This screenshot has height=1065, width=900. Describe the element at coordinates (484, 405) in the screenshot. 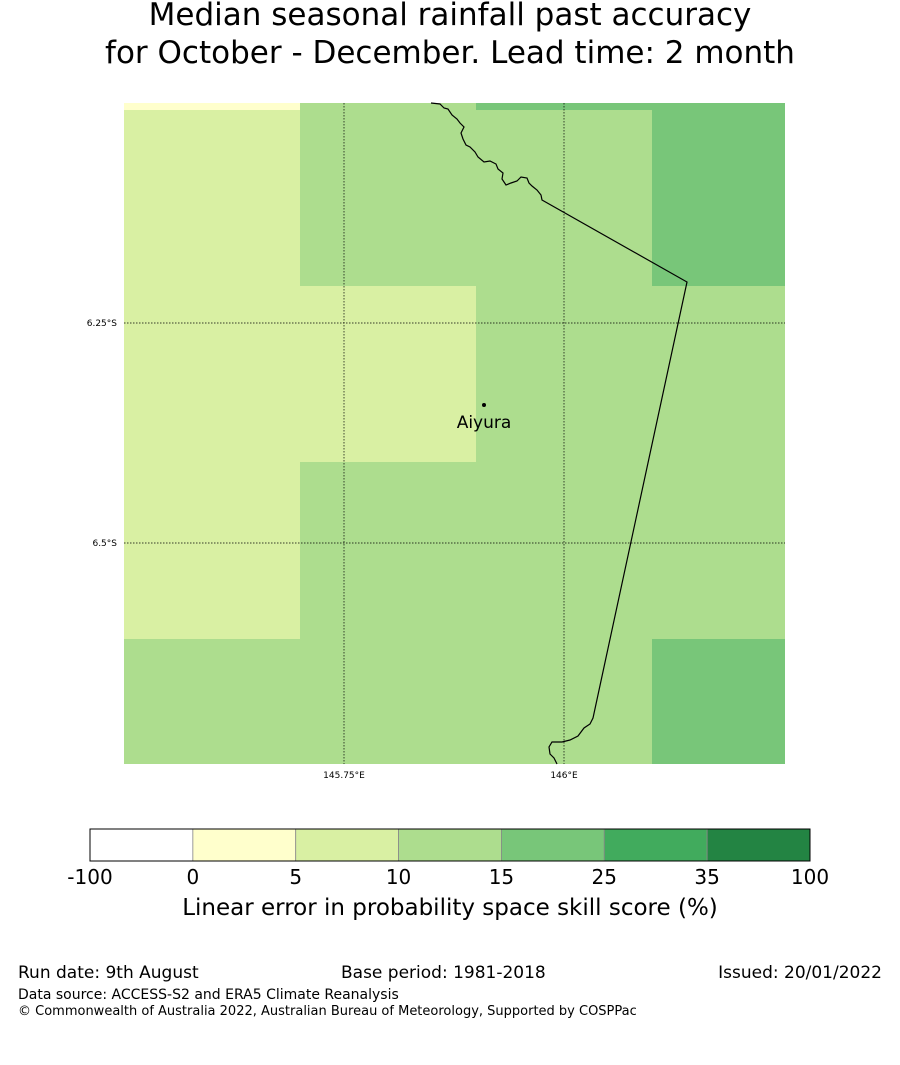

I see `place-marker` at that location.